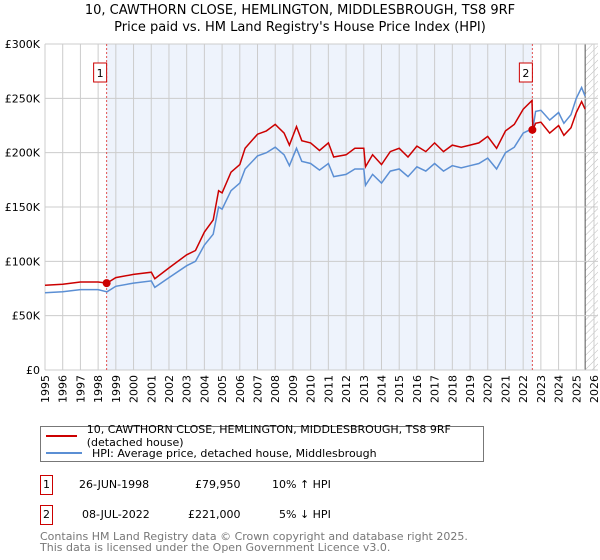  What do you see at coordinates (346, 389) in the screenshot?
I see `x-tick-label: 2012` at bounding box center [346, 389].